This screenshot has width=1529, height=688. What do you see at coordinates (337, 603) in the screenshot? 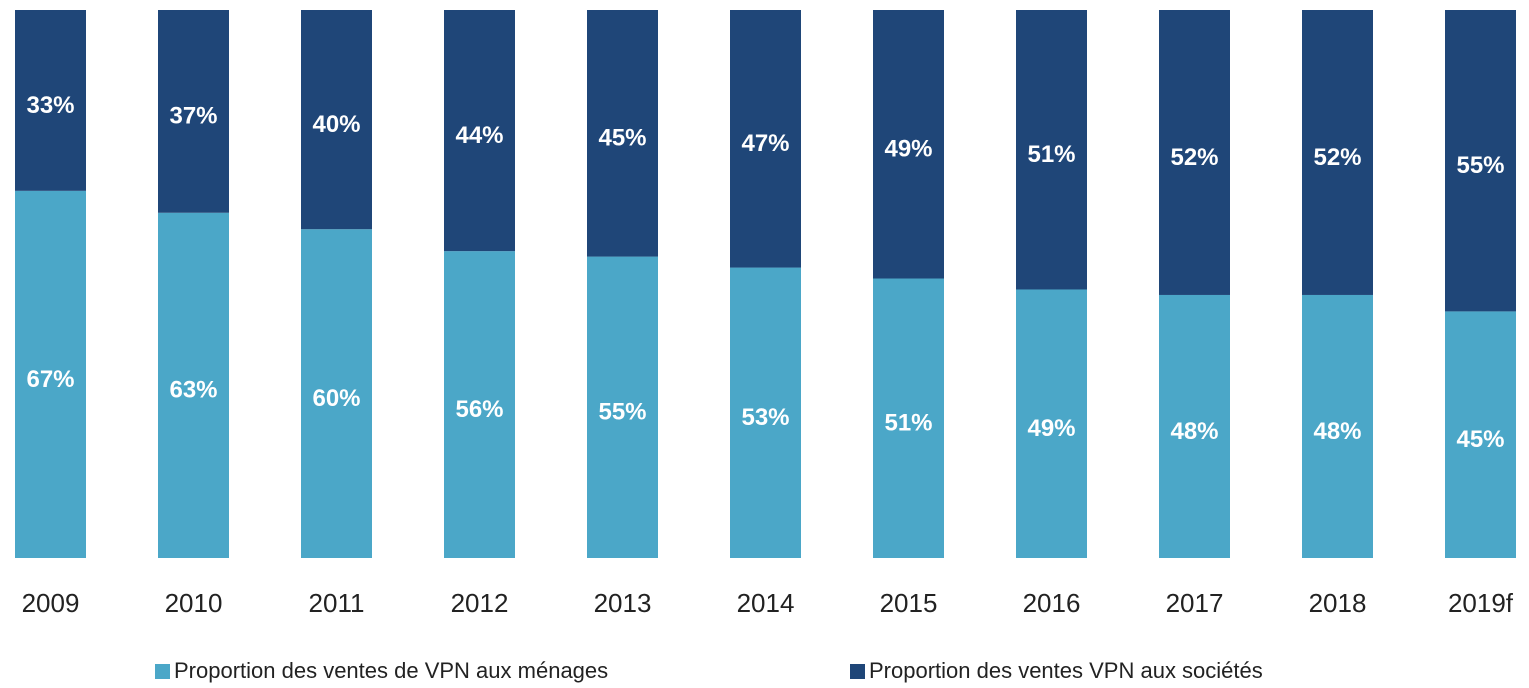
I see `x-tick-label: 2011` at bounding box center [337, 603].